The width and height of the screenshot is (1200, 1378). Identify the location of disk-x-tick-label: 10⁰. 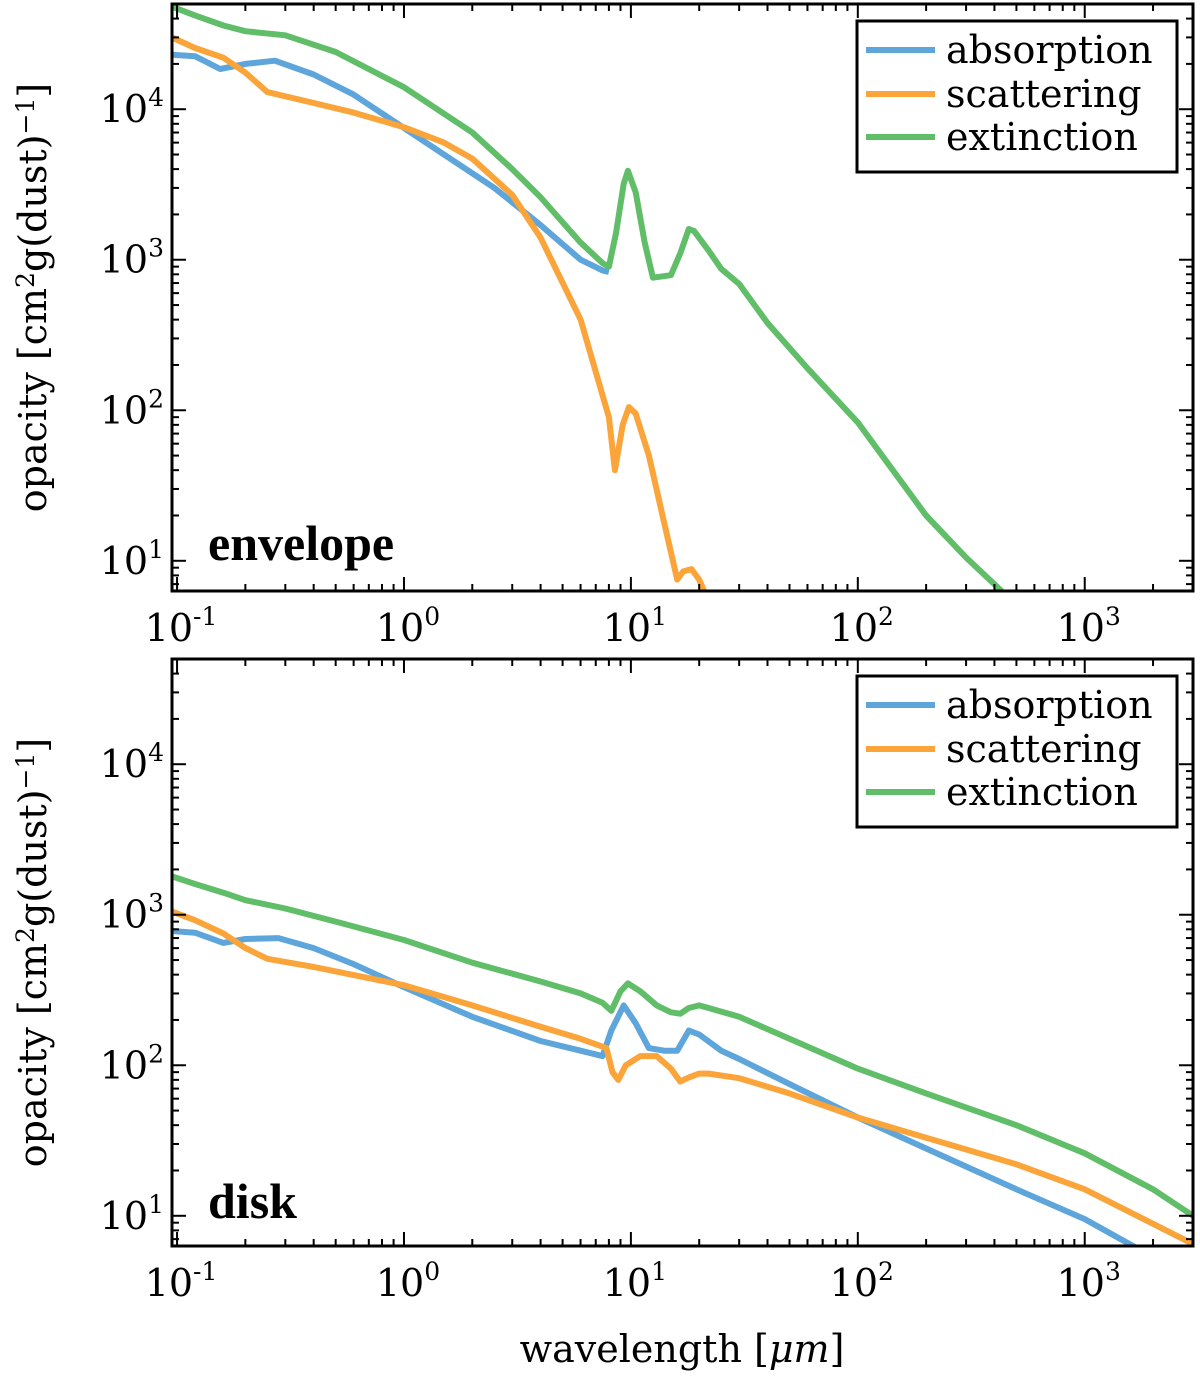
(408, 1281).